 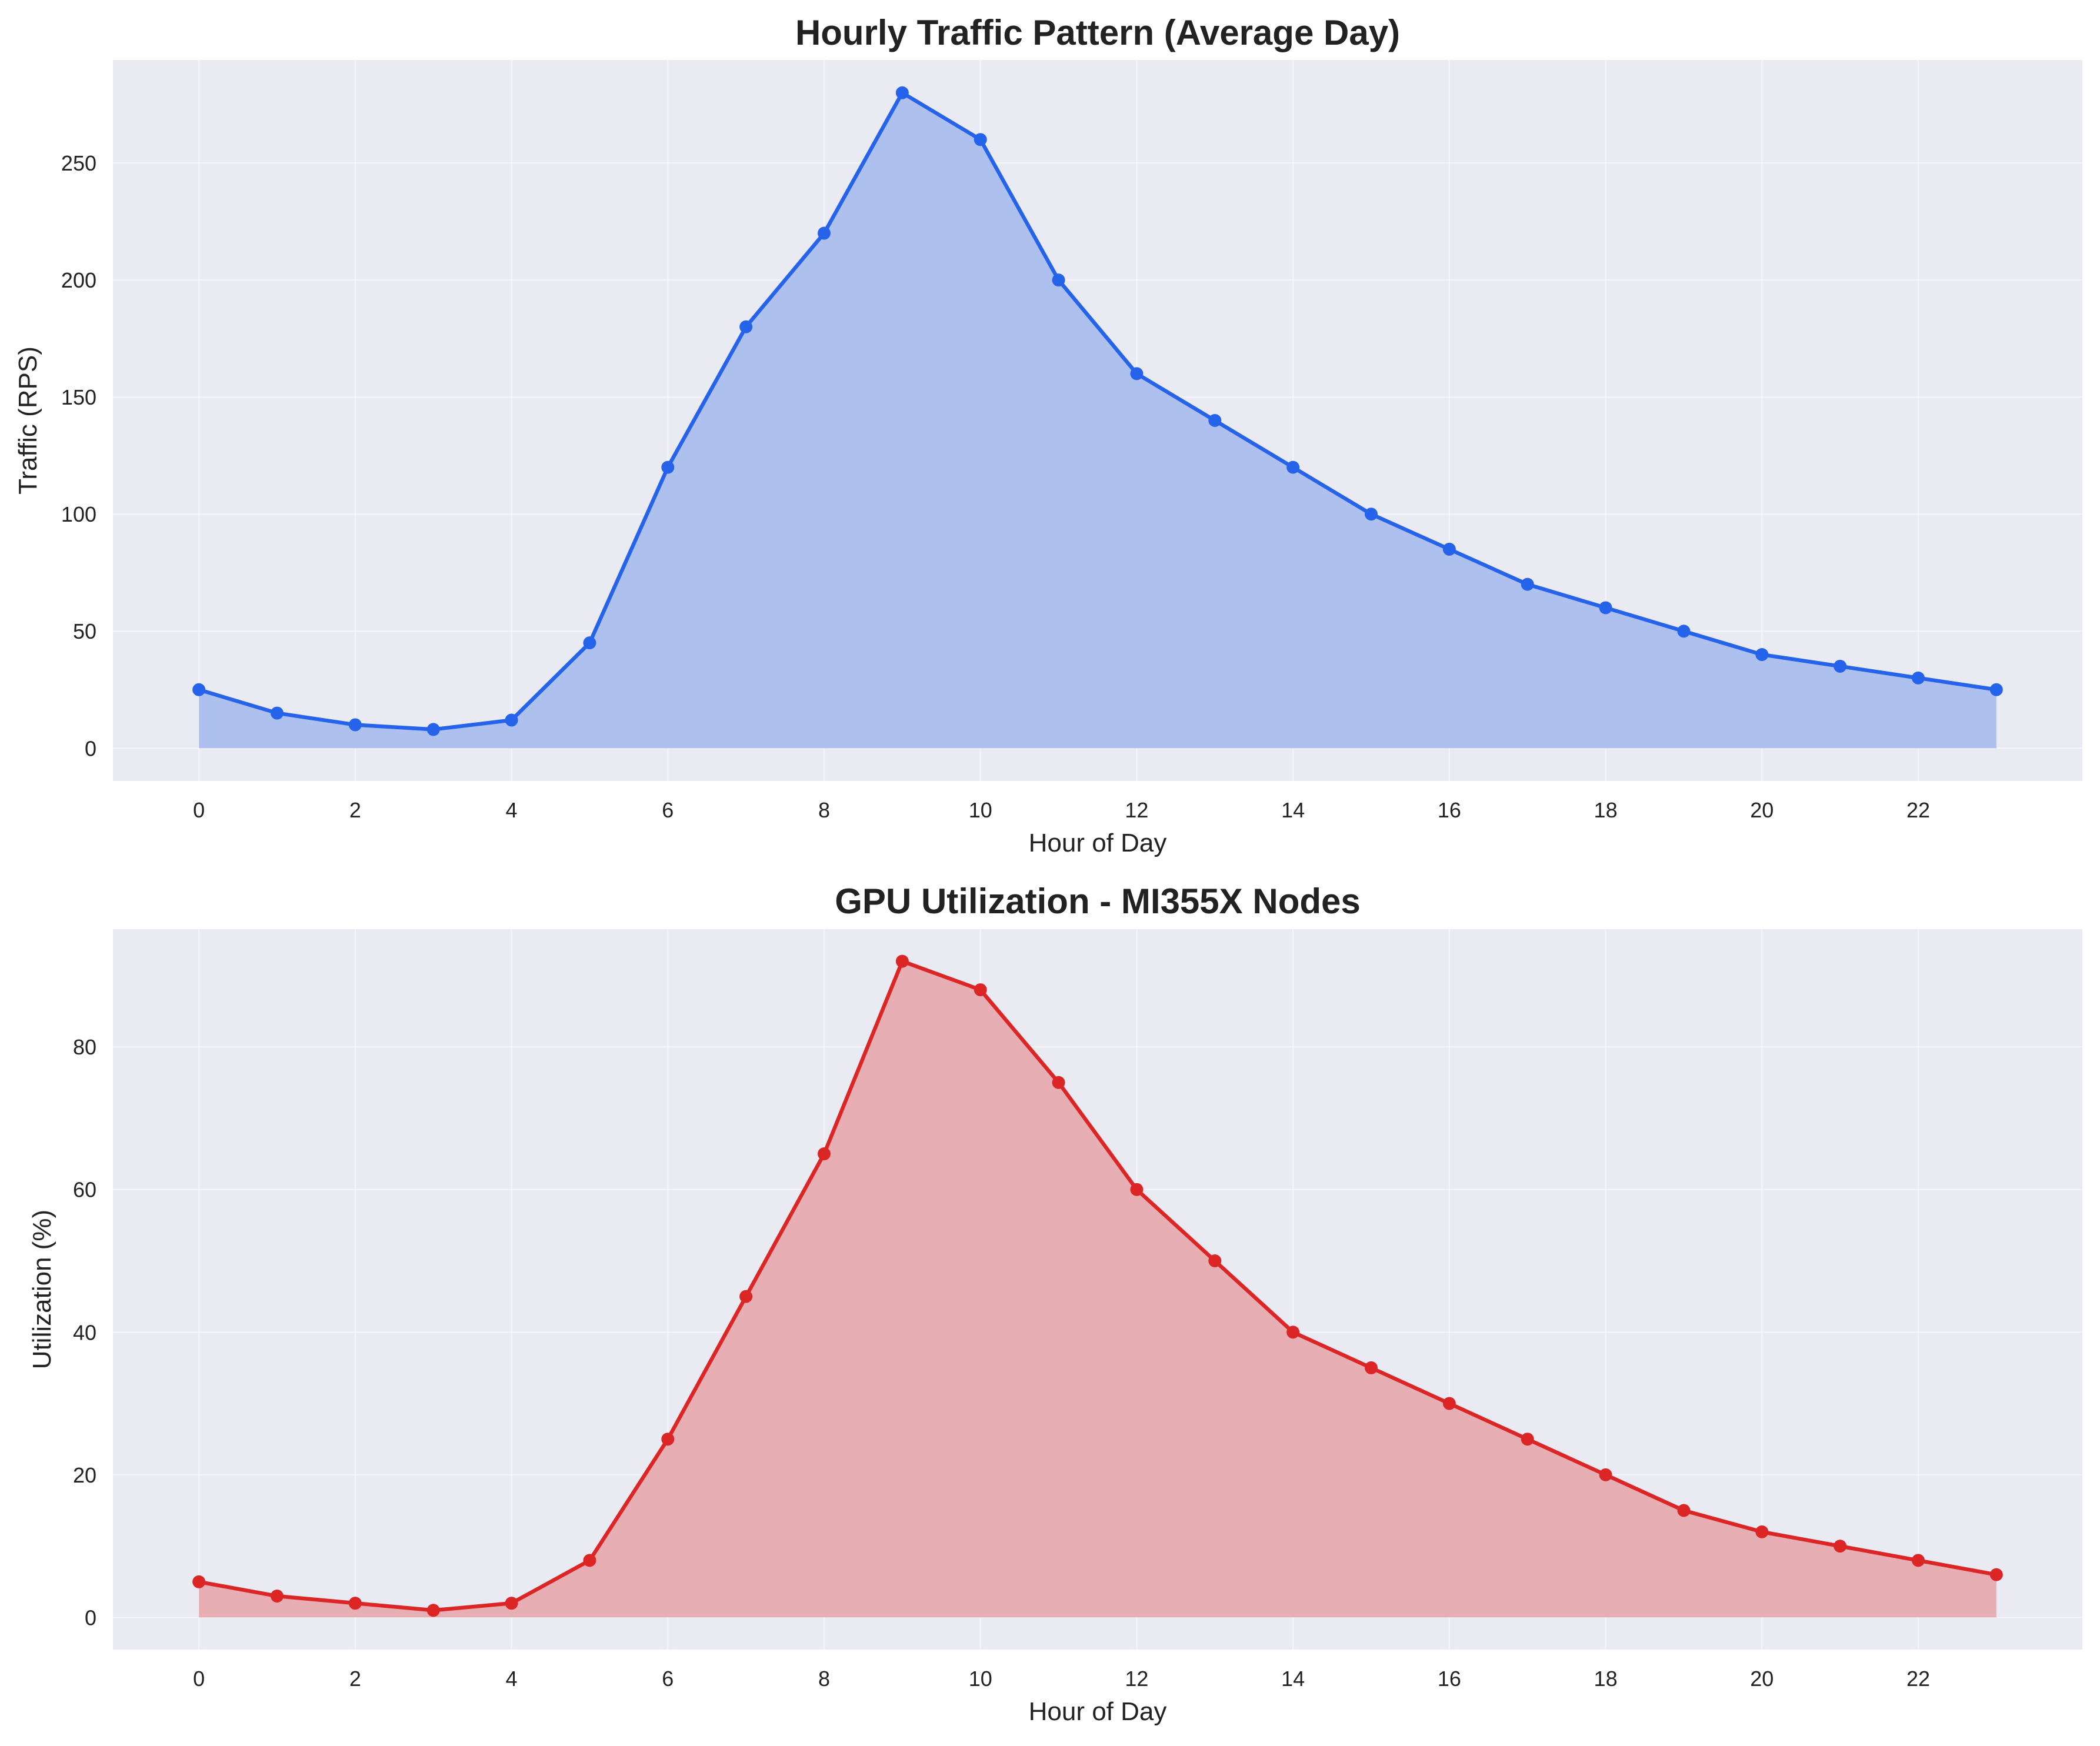 I want to click on y-tick-label: 40, so click(x=84, y=1332).